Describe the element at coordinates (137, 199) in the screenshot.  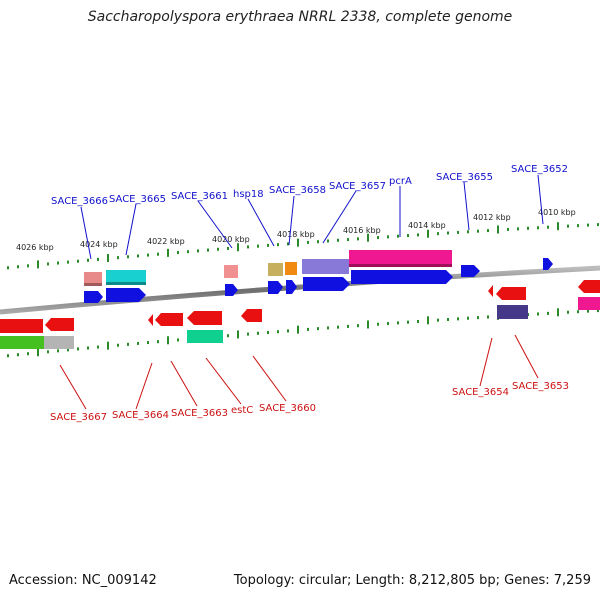
I see `gene-label: SACE_3665` at that location.